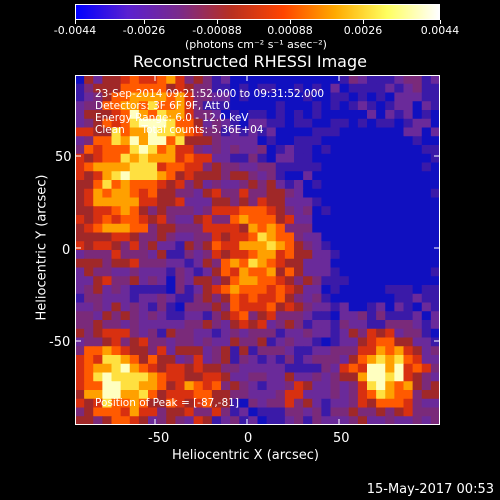 This screenshot has width=500, height=500. Describe the element at coordinates (245, 455) in the screenshot. I see `x-axis-label: Heliocentric X (arcsec)` at that location.